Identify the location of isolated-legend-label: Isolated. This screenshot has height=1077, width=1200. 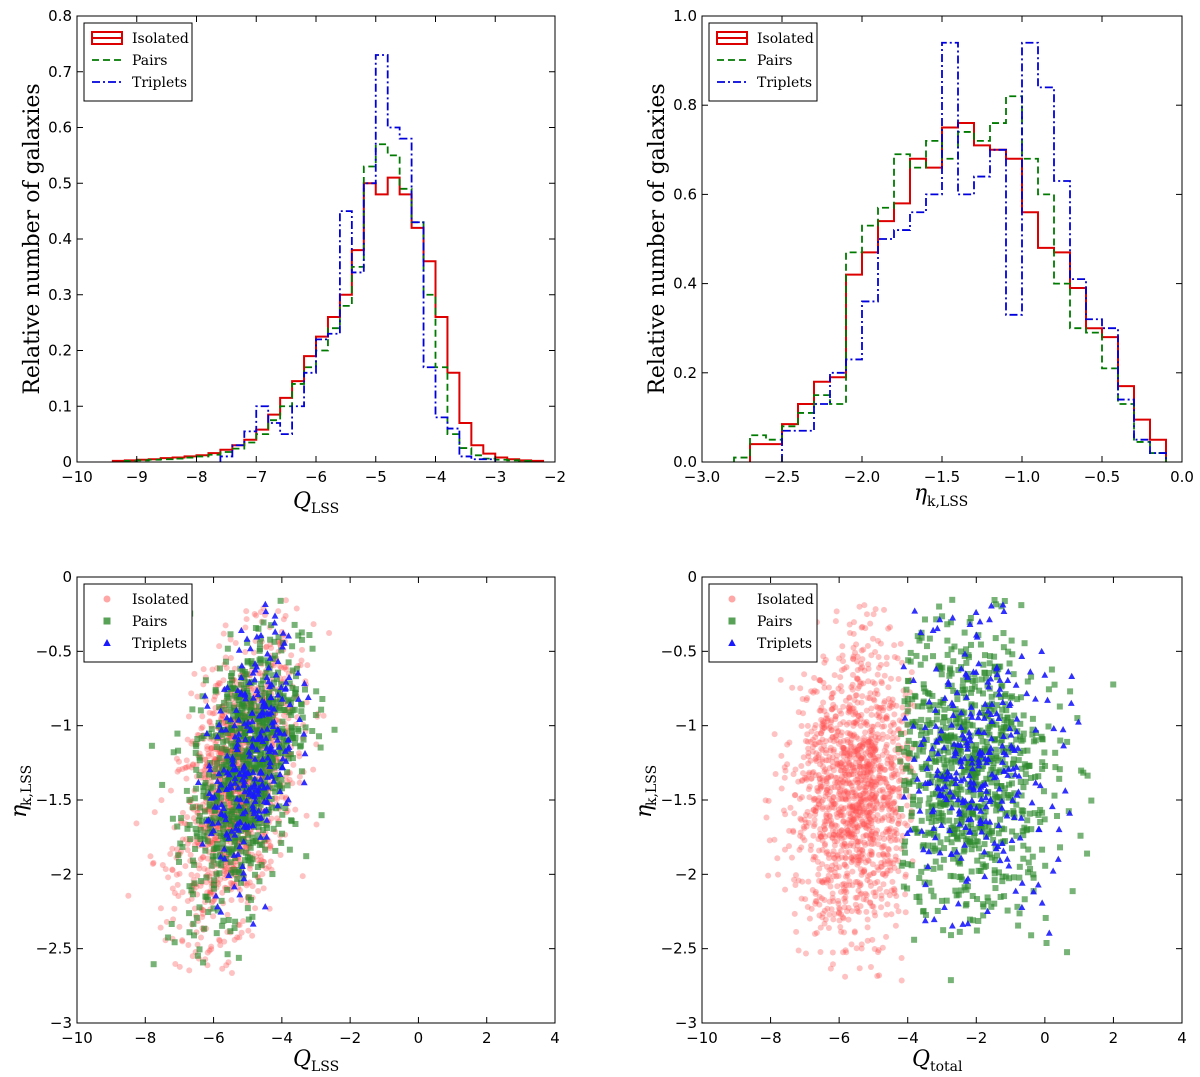
(160, 39).